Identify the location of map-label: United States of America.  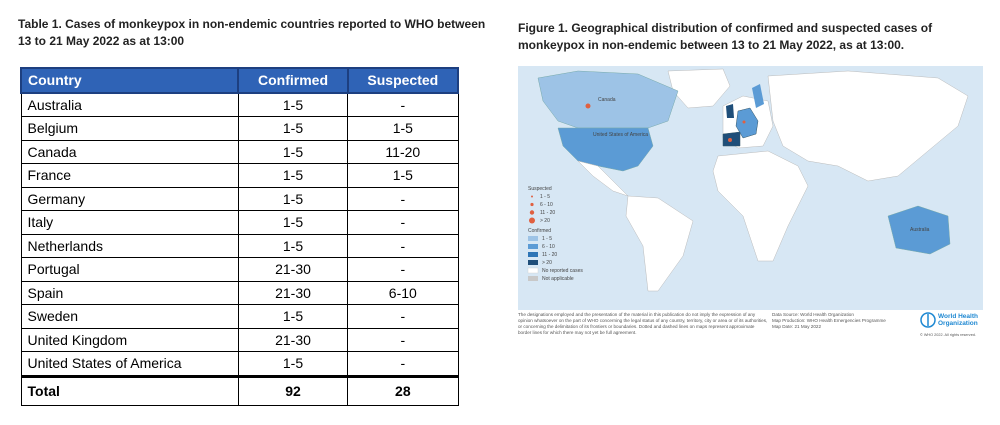
(620, 135).